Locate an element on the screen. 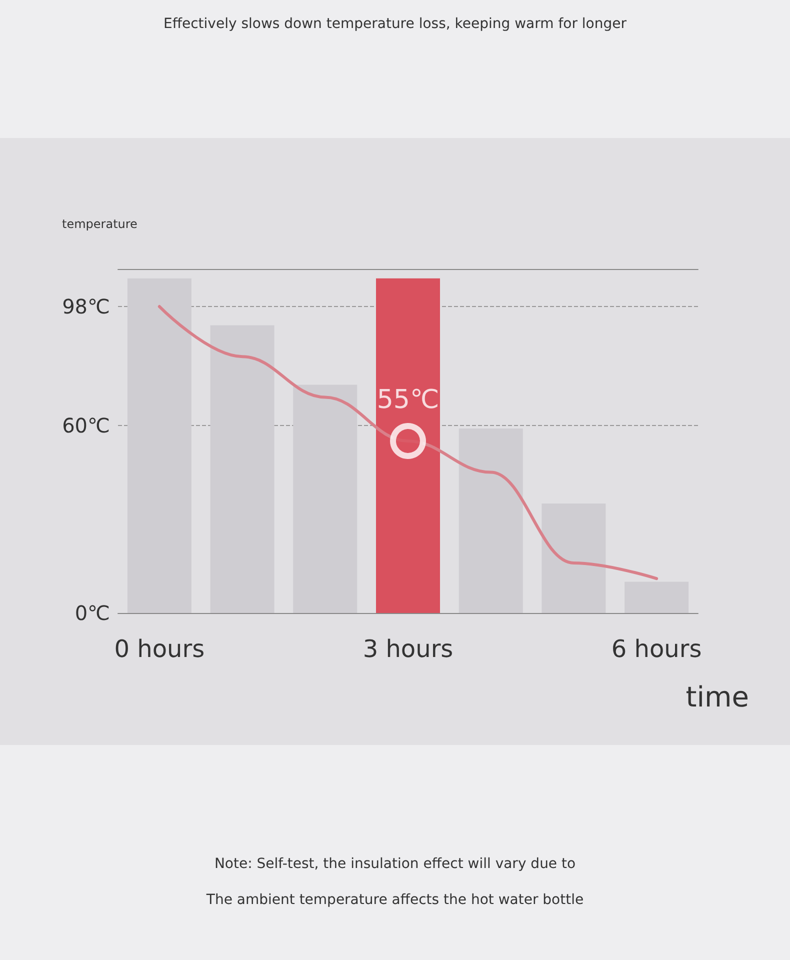 Image resolution: width=790 pixels, height=960 pixels. chart-title: Effectively slows down temperature loss, keeping warm for longer is located at coordinates (395, 24).